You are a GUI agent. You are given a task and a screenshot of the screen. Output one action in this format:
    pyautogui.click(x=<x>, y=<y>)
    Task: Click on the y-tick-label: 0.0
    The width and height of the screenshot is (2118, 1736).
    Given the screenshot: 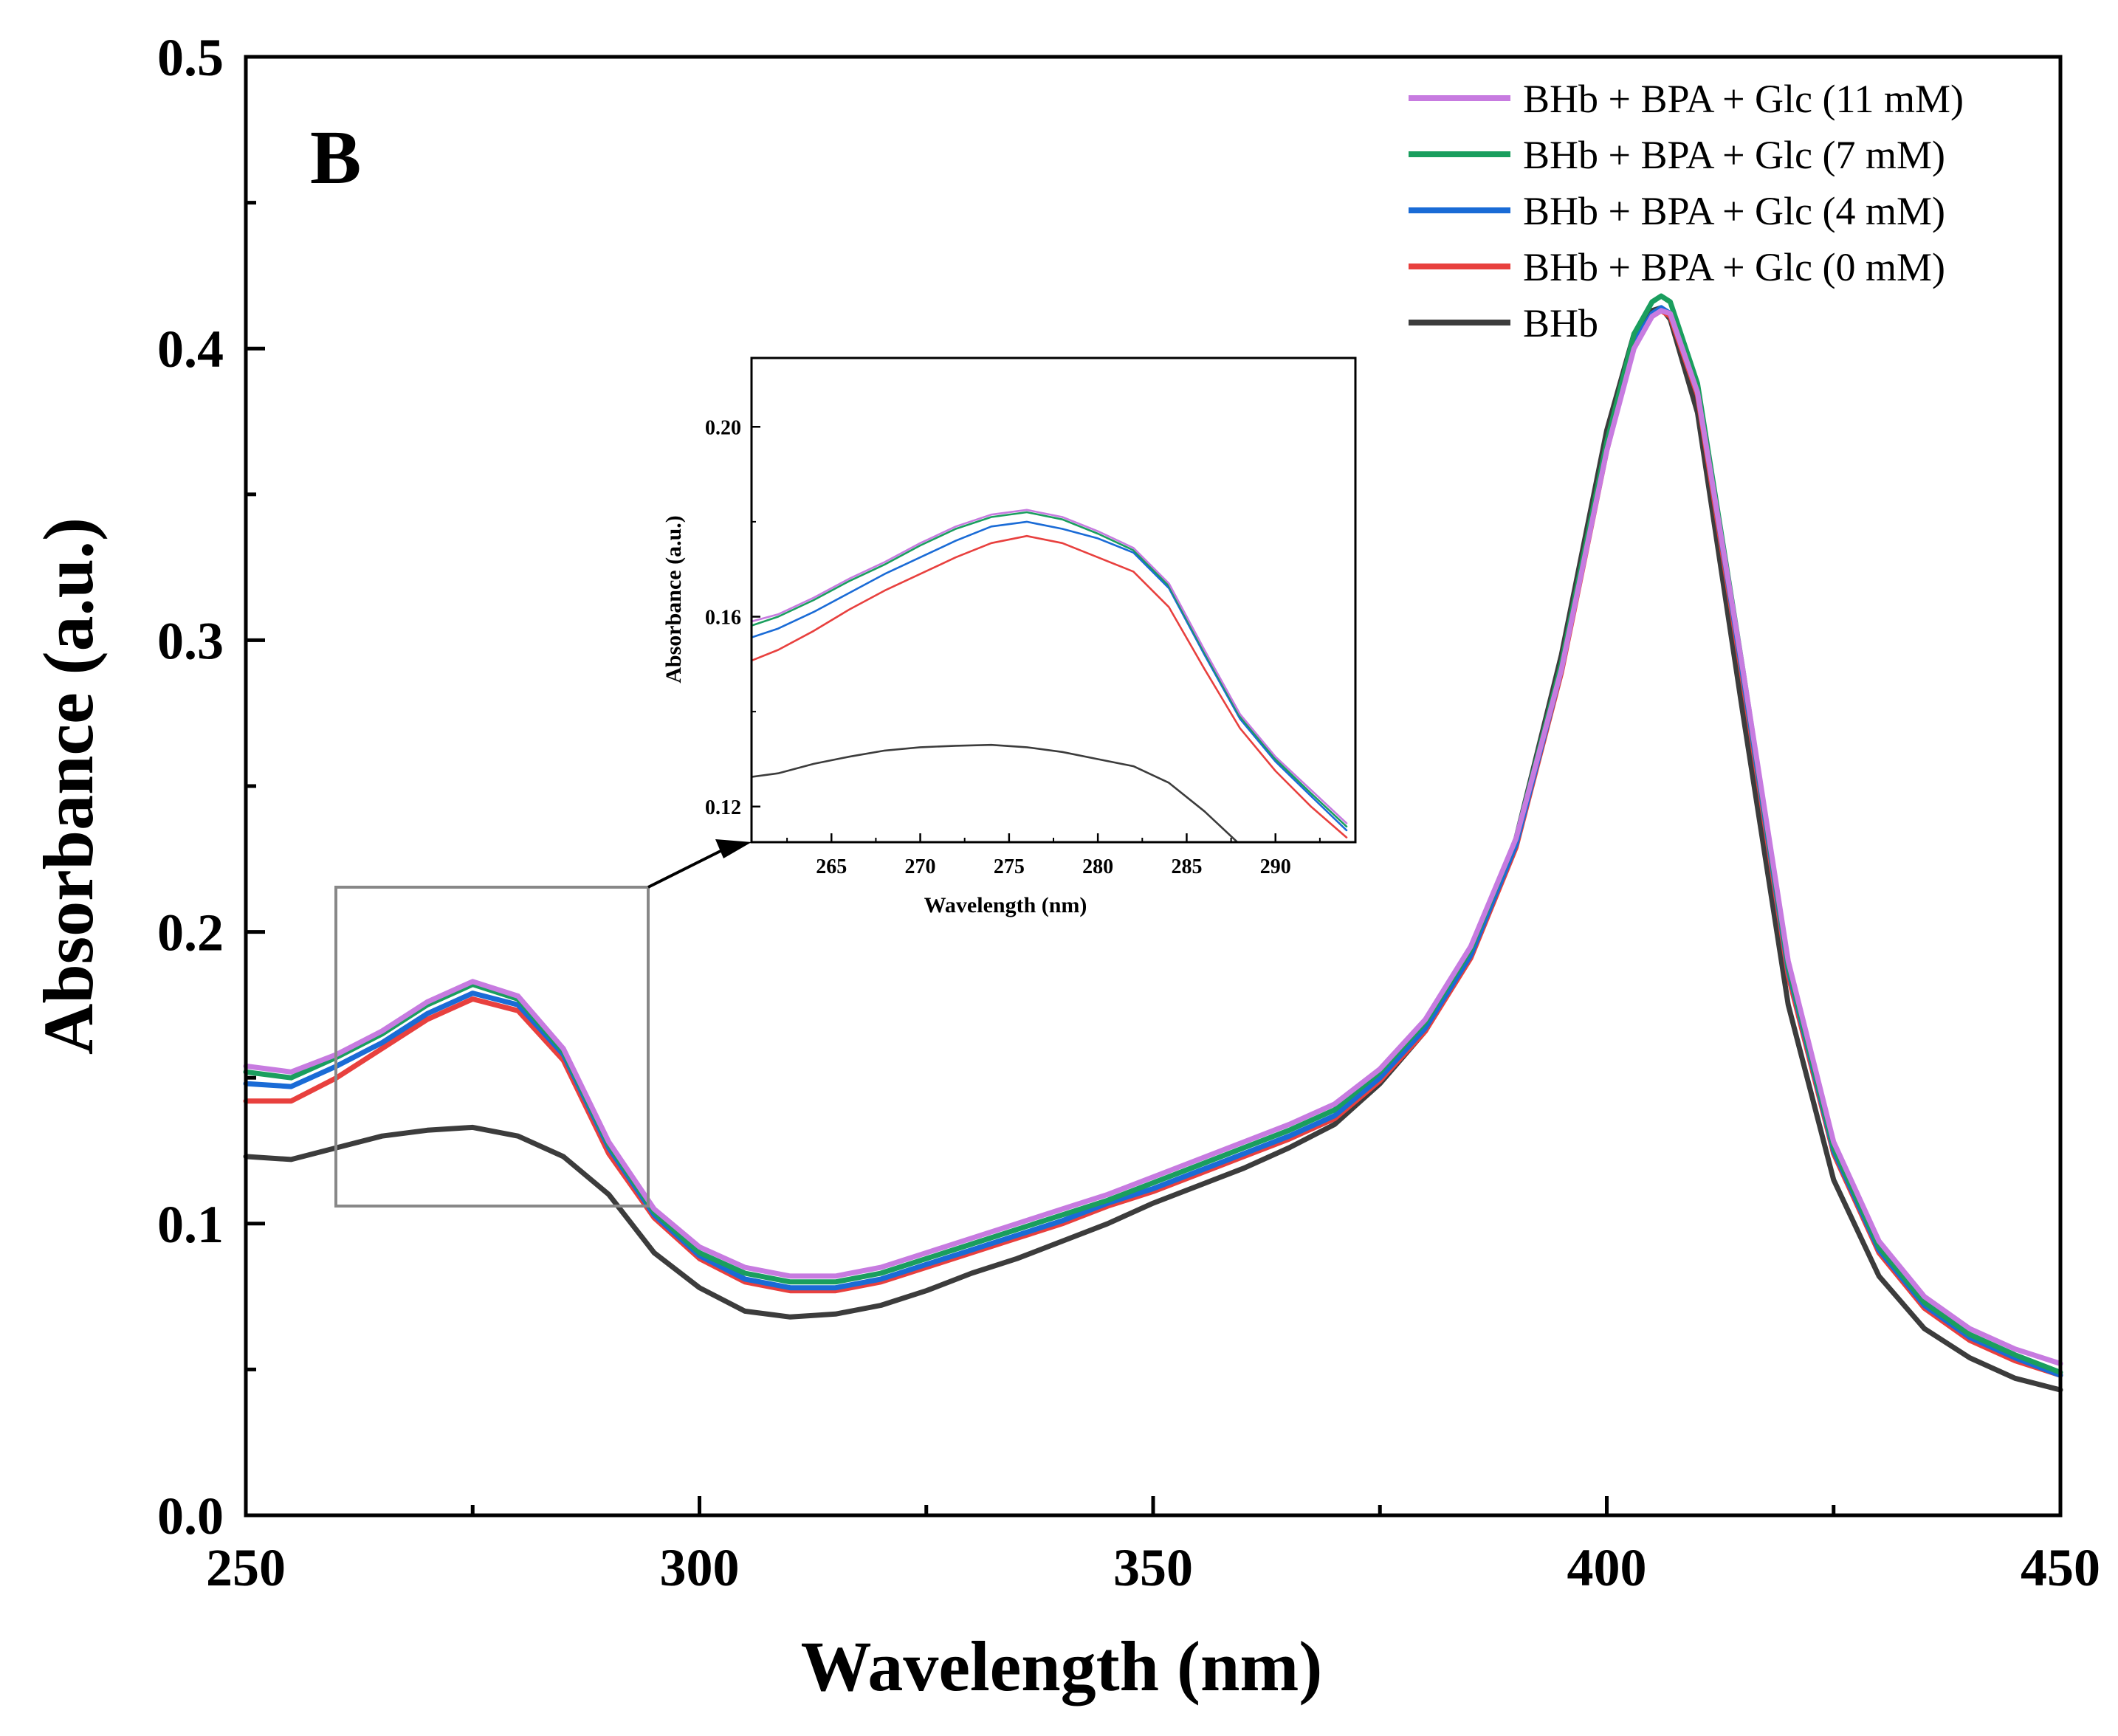 What is the action you would take?
    pyautogui.click(x=191, y=1516)
    